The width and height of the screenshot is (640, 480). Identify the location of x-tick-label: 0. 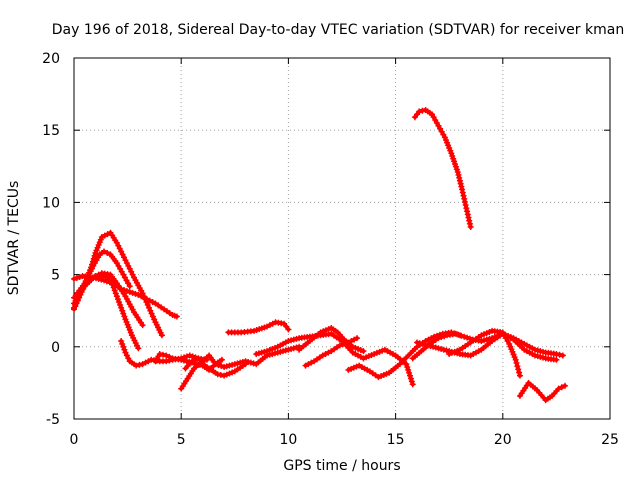
(74, 440).